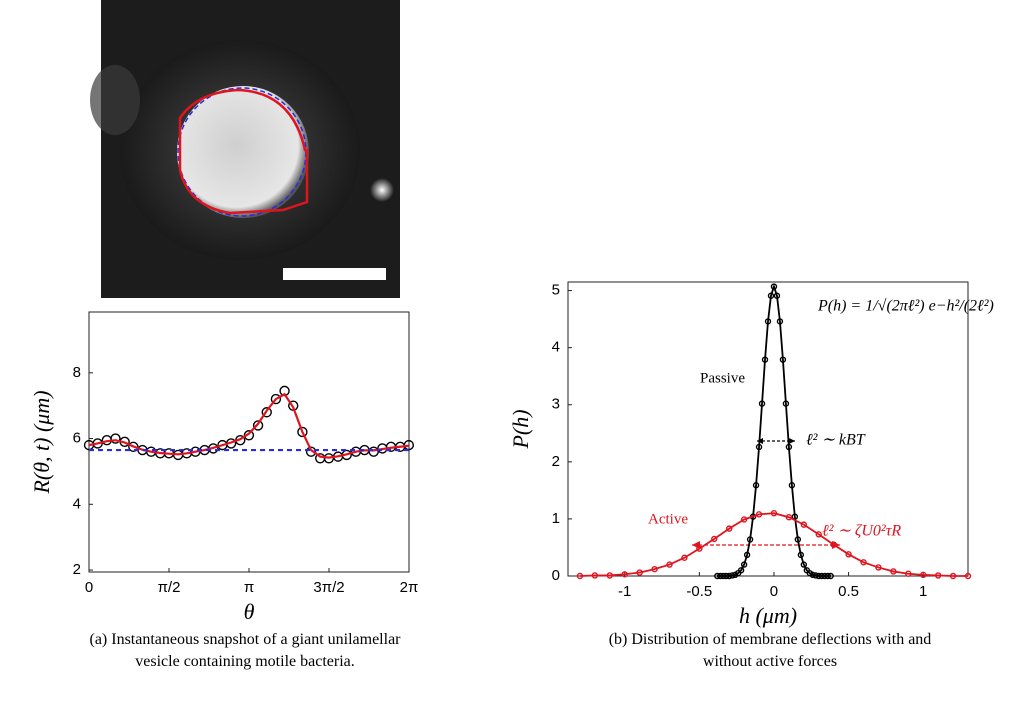 The image size is (1027, 704). I want to click on y-tick-label: 0, so click(556, 575).